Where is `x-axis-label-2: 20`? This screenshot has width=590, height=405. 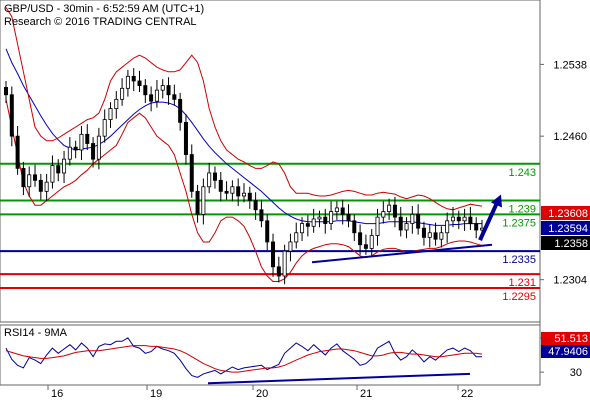
x-axis-label-2: 20 is located at coordinates (262, 394).